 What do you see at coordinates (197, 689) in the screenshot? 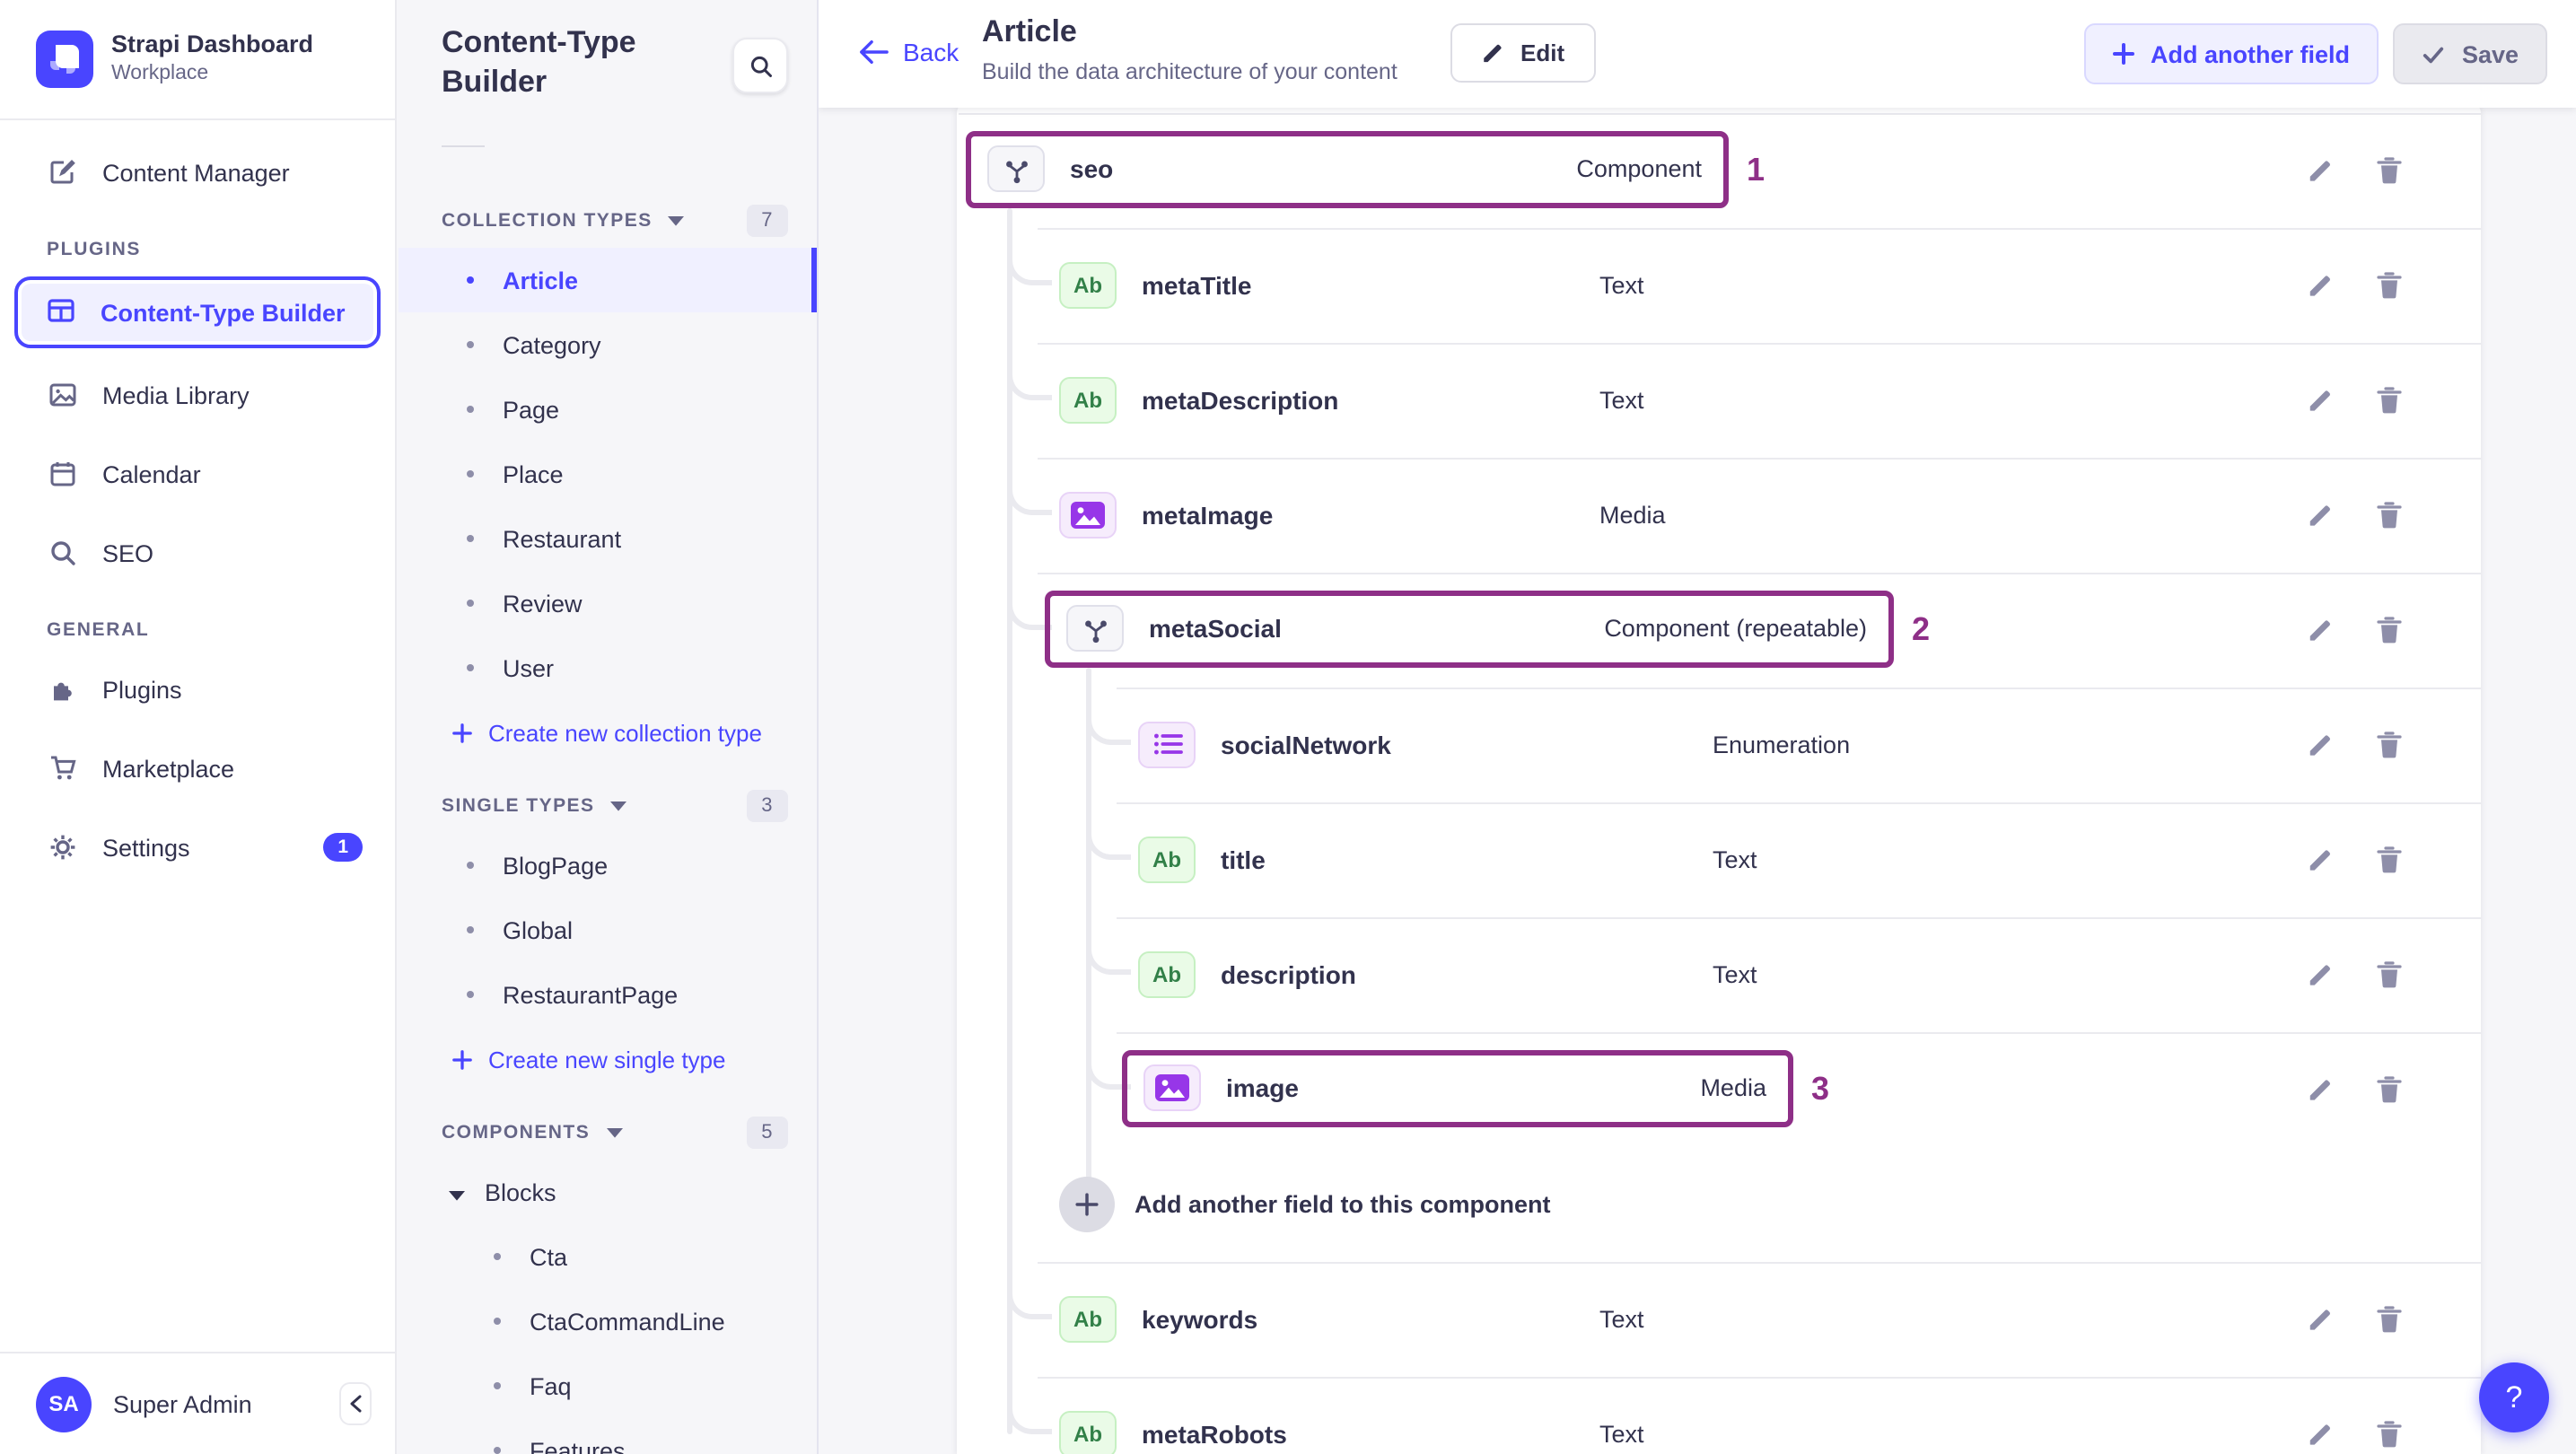
I see `sidebar-item-plugins: Plugins` at bounding box center [197, 689].